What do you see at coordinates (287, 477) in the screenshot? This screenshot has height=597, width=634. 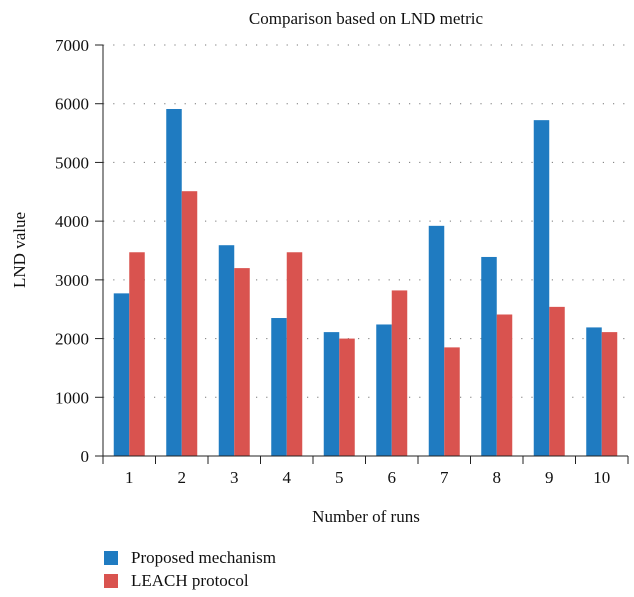 I see `x-tick-label: 4` at bounding box center [287, 477].